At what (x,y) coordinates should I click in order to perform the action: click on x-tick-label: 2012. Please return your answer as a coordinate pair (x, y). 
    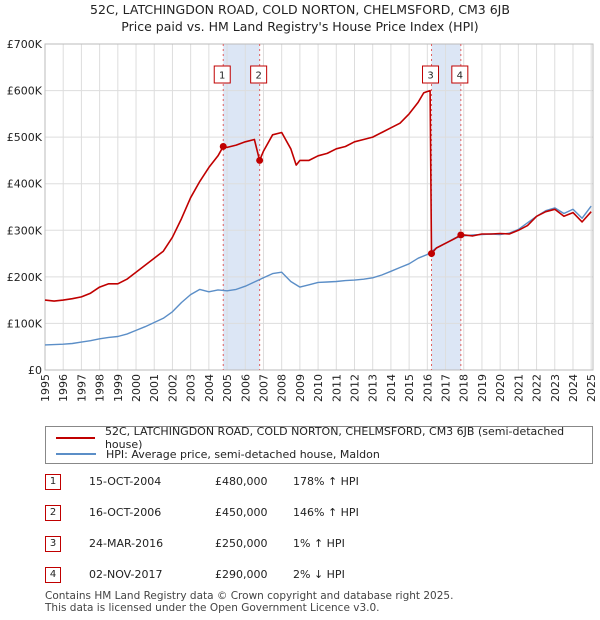
    Looking at the image, I should click on (355, 388).